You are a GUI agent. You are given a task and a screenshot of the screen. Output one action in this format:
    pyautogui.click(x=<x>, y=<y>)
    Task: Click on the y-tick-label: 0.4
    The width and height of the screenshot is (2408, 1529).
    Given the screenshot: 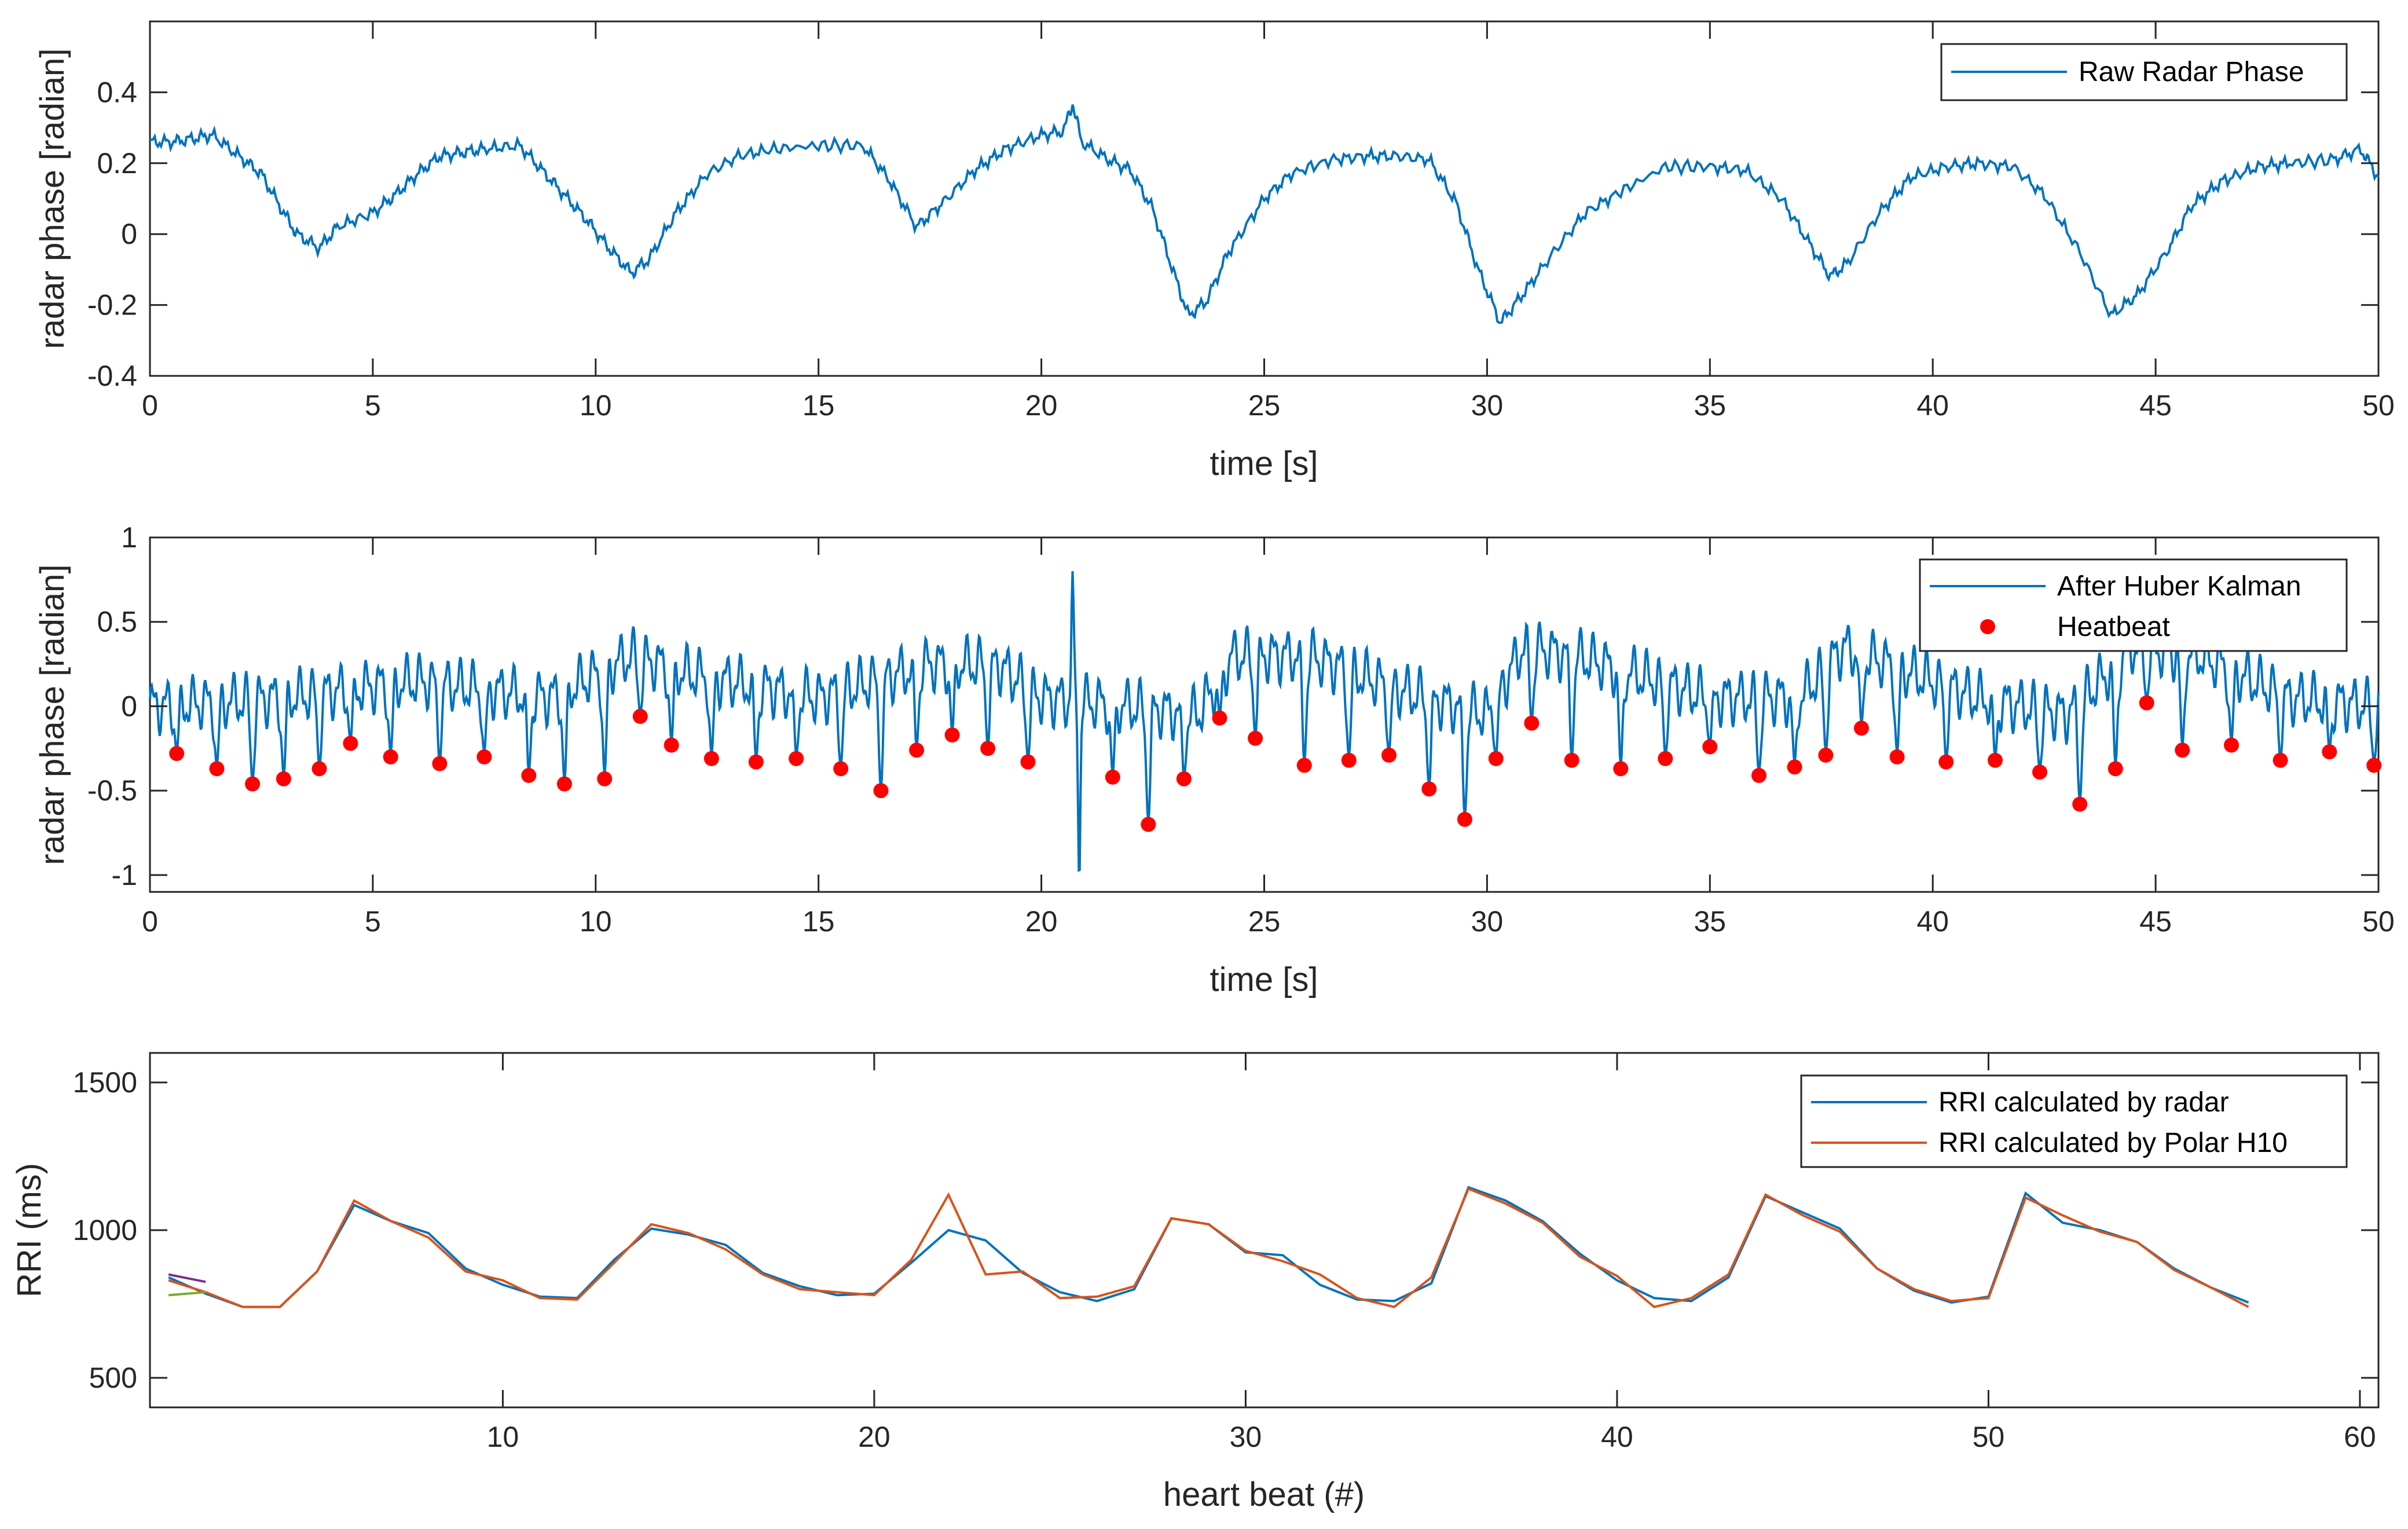 What is the action you would take?
    pyautogui.click(x=117, y=92)
    